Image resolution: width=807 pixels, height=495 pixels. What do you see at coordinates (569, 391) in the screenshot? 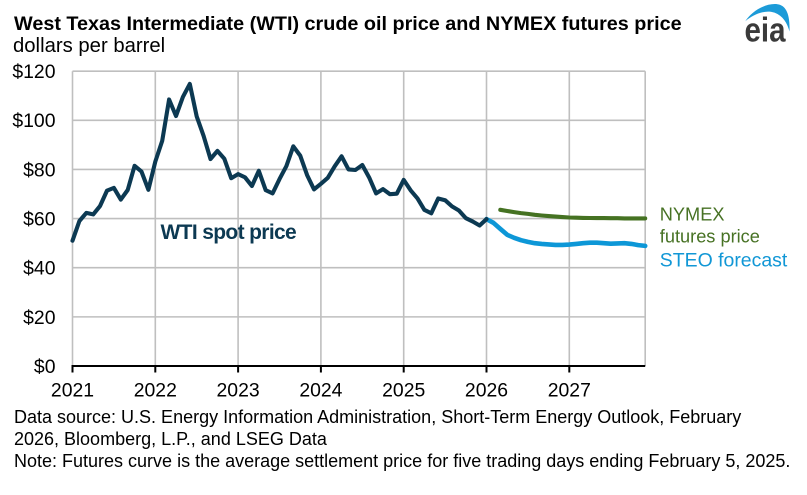
I see `svg-text: 2027` at bounding box center [569, 391].